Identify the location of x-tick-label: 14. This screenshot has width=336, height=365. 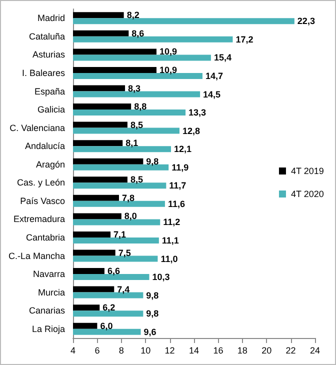
(194, 351).